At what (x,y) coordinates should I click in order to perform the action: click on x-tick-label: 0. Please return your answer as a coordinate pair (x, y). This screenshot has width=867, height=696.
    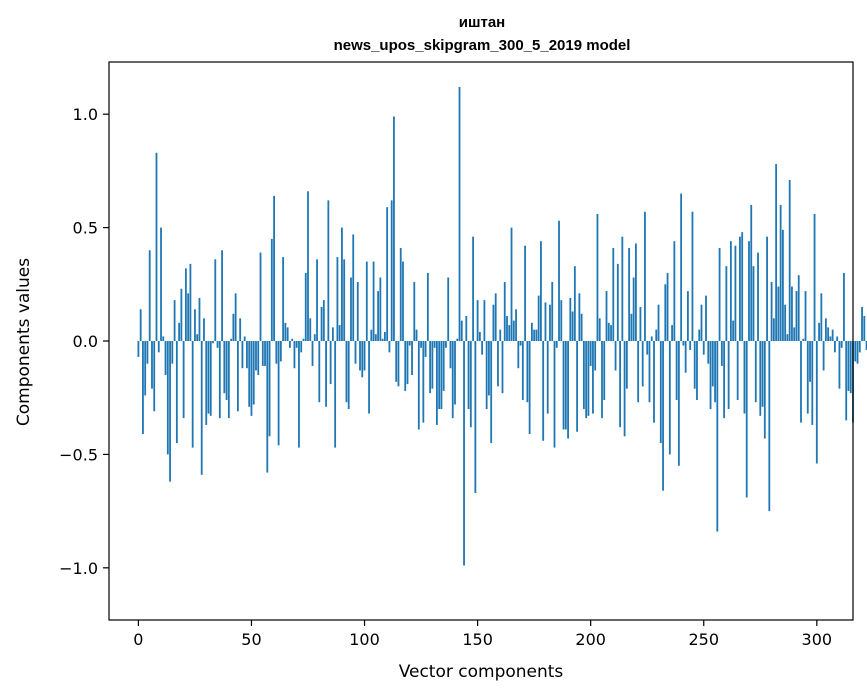
    Looking at the image, I should click on (138, 639).